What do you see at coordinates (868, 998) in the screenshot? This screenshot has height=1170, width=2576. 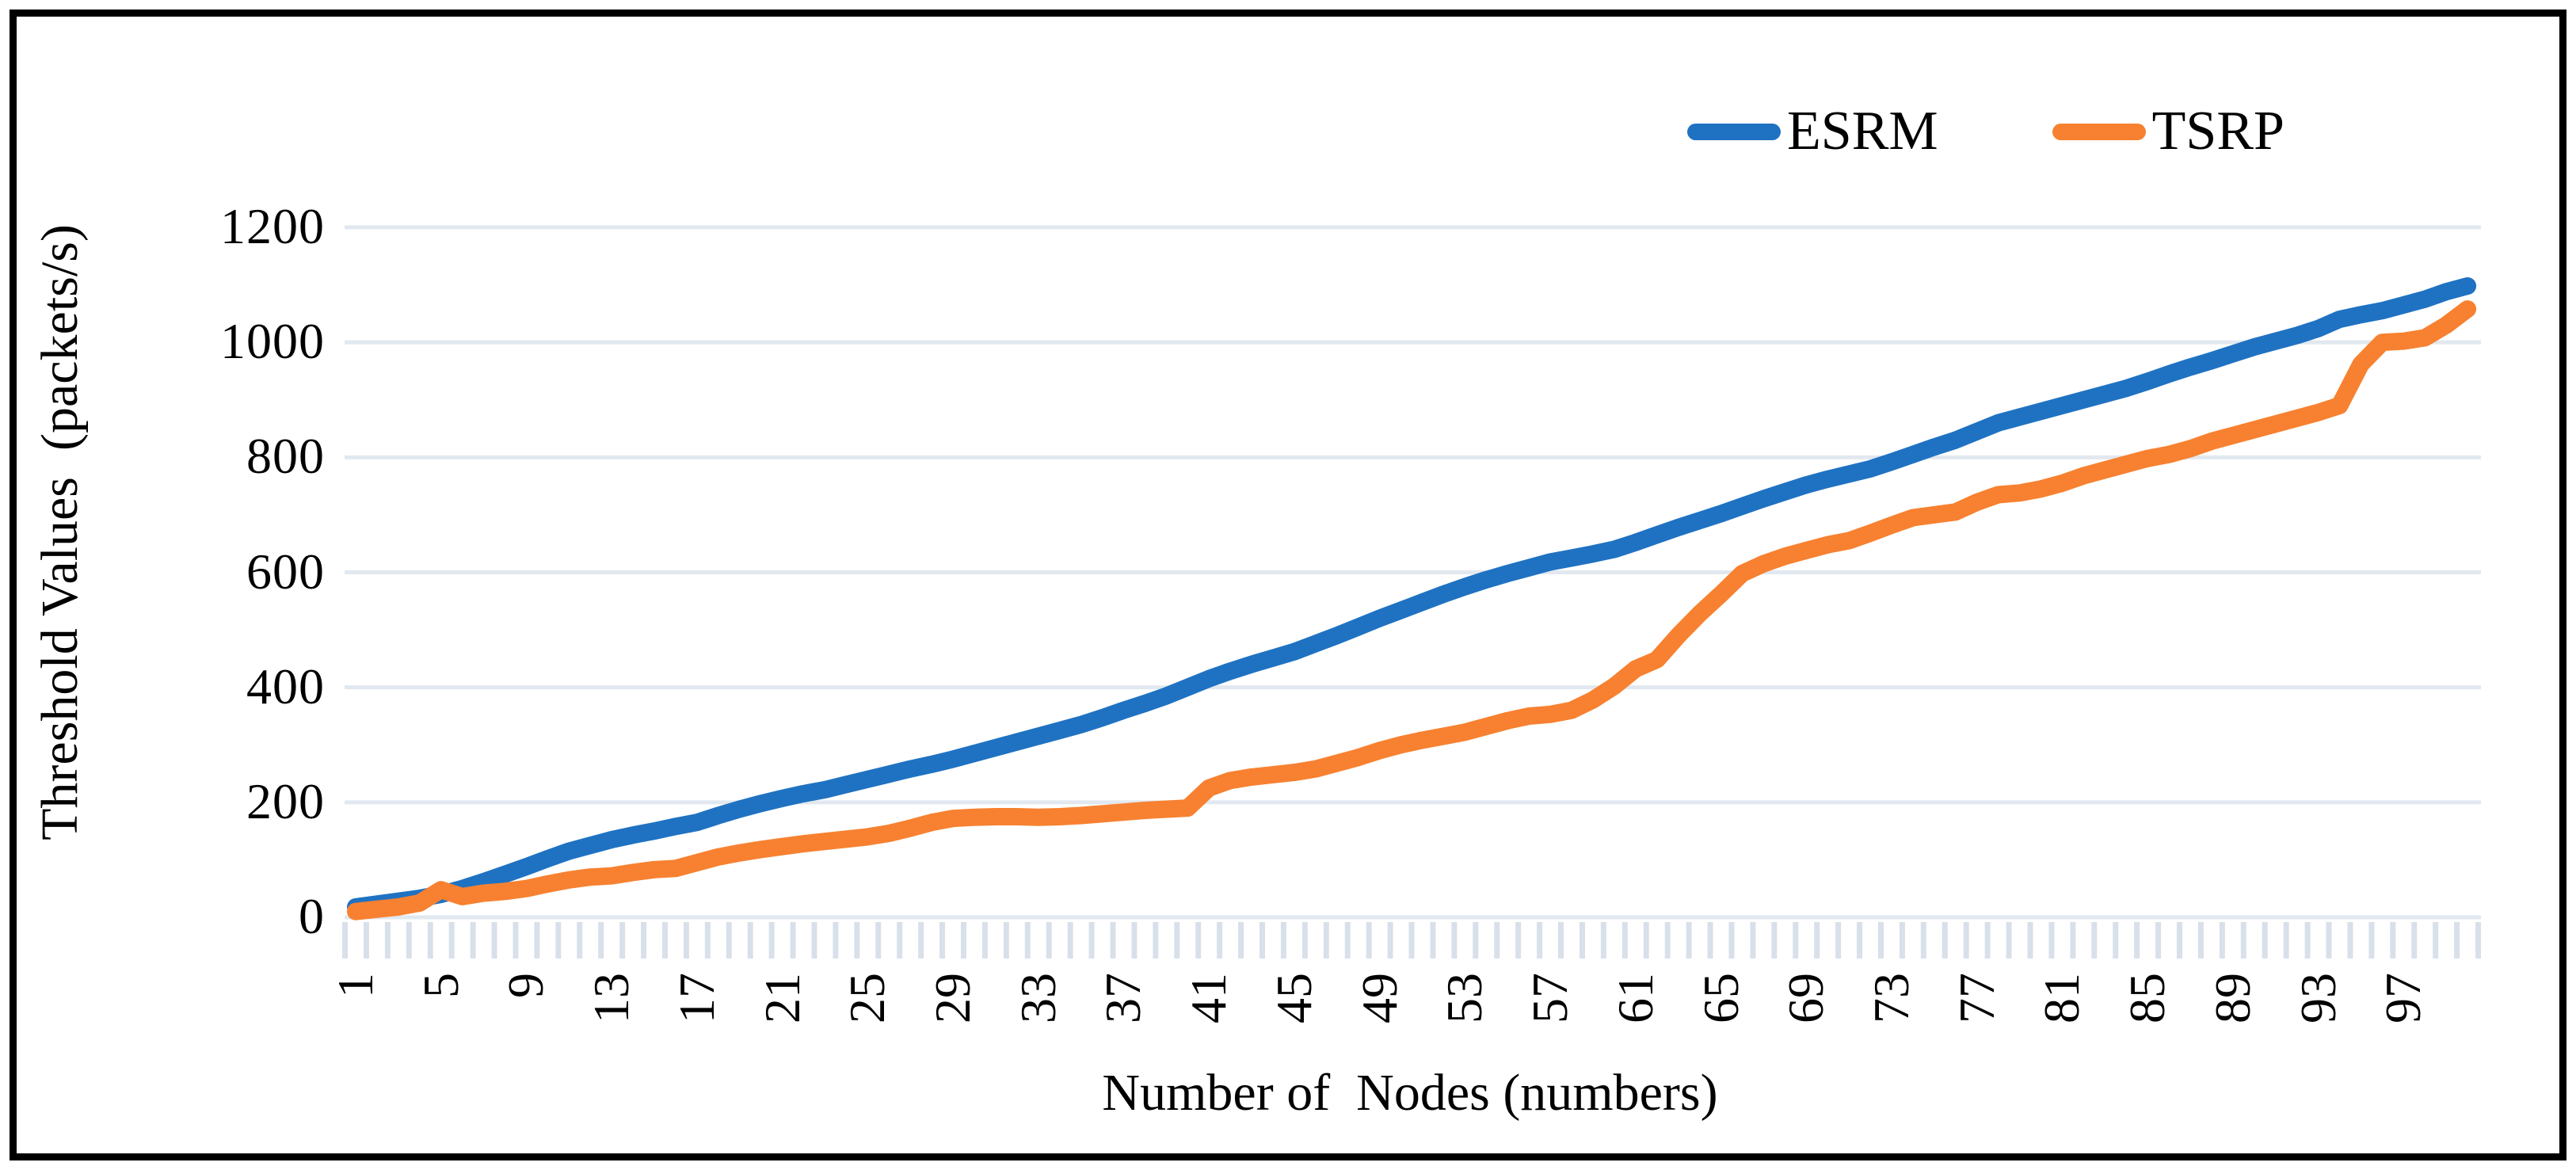 I see `x-axis-tick-label: 25` at bounding box center [868, 998].